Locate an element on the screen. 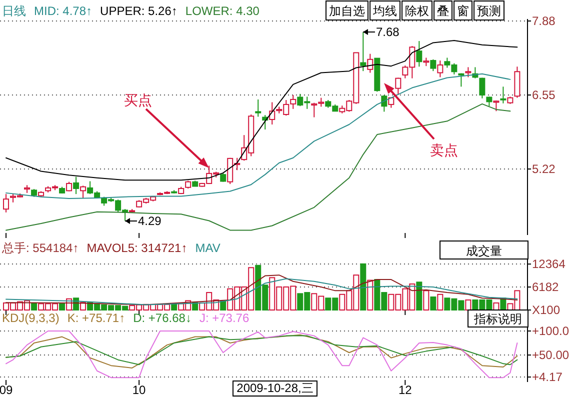 This screenshot has width=571, height=397. y-tick-label: 7.88 is located at coordinates (544, 21).